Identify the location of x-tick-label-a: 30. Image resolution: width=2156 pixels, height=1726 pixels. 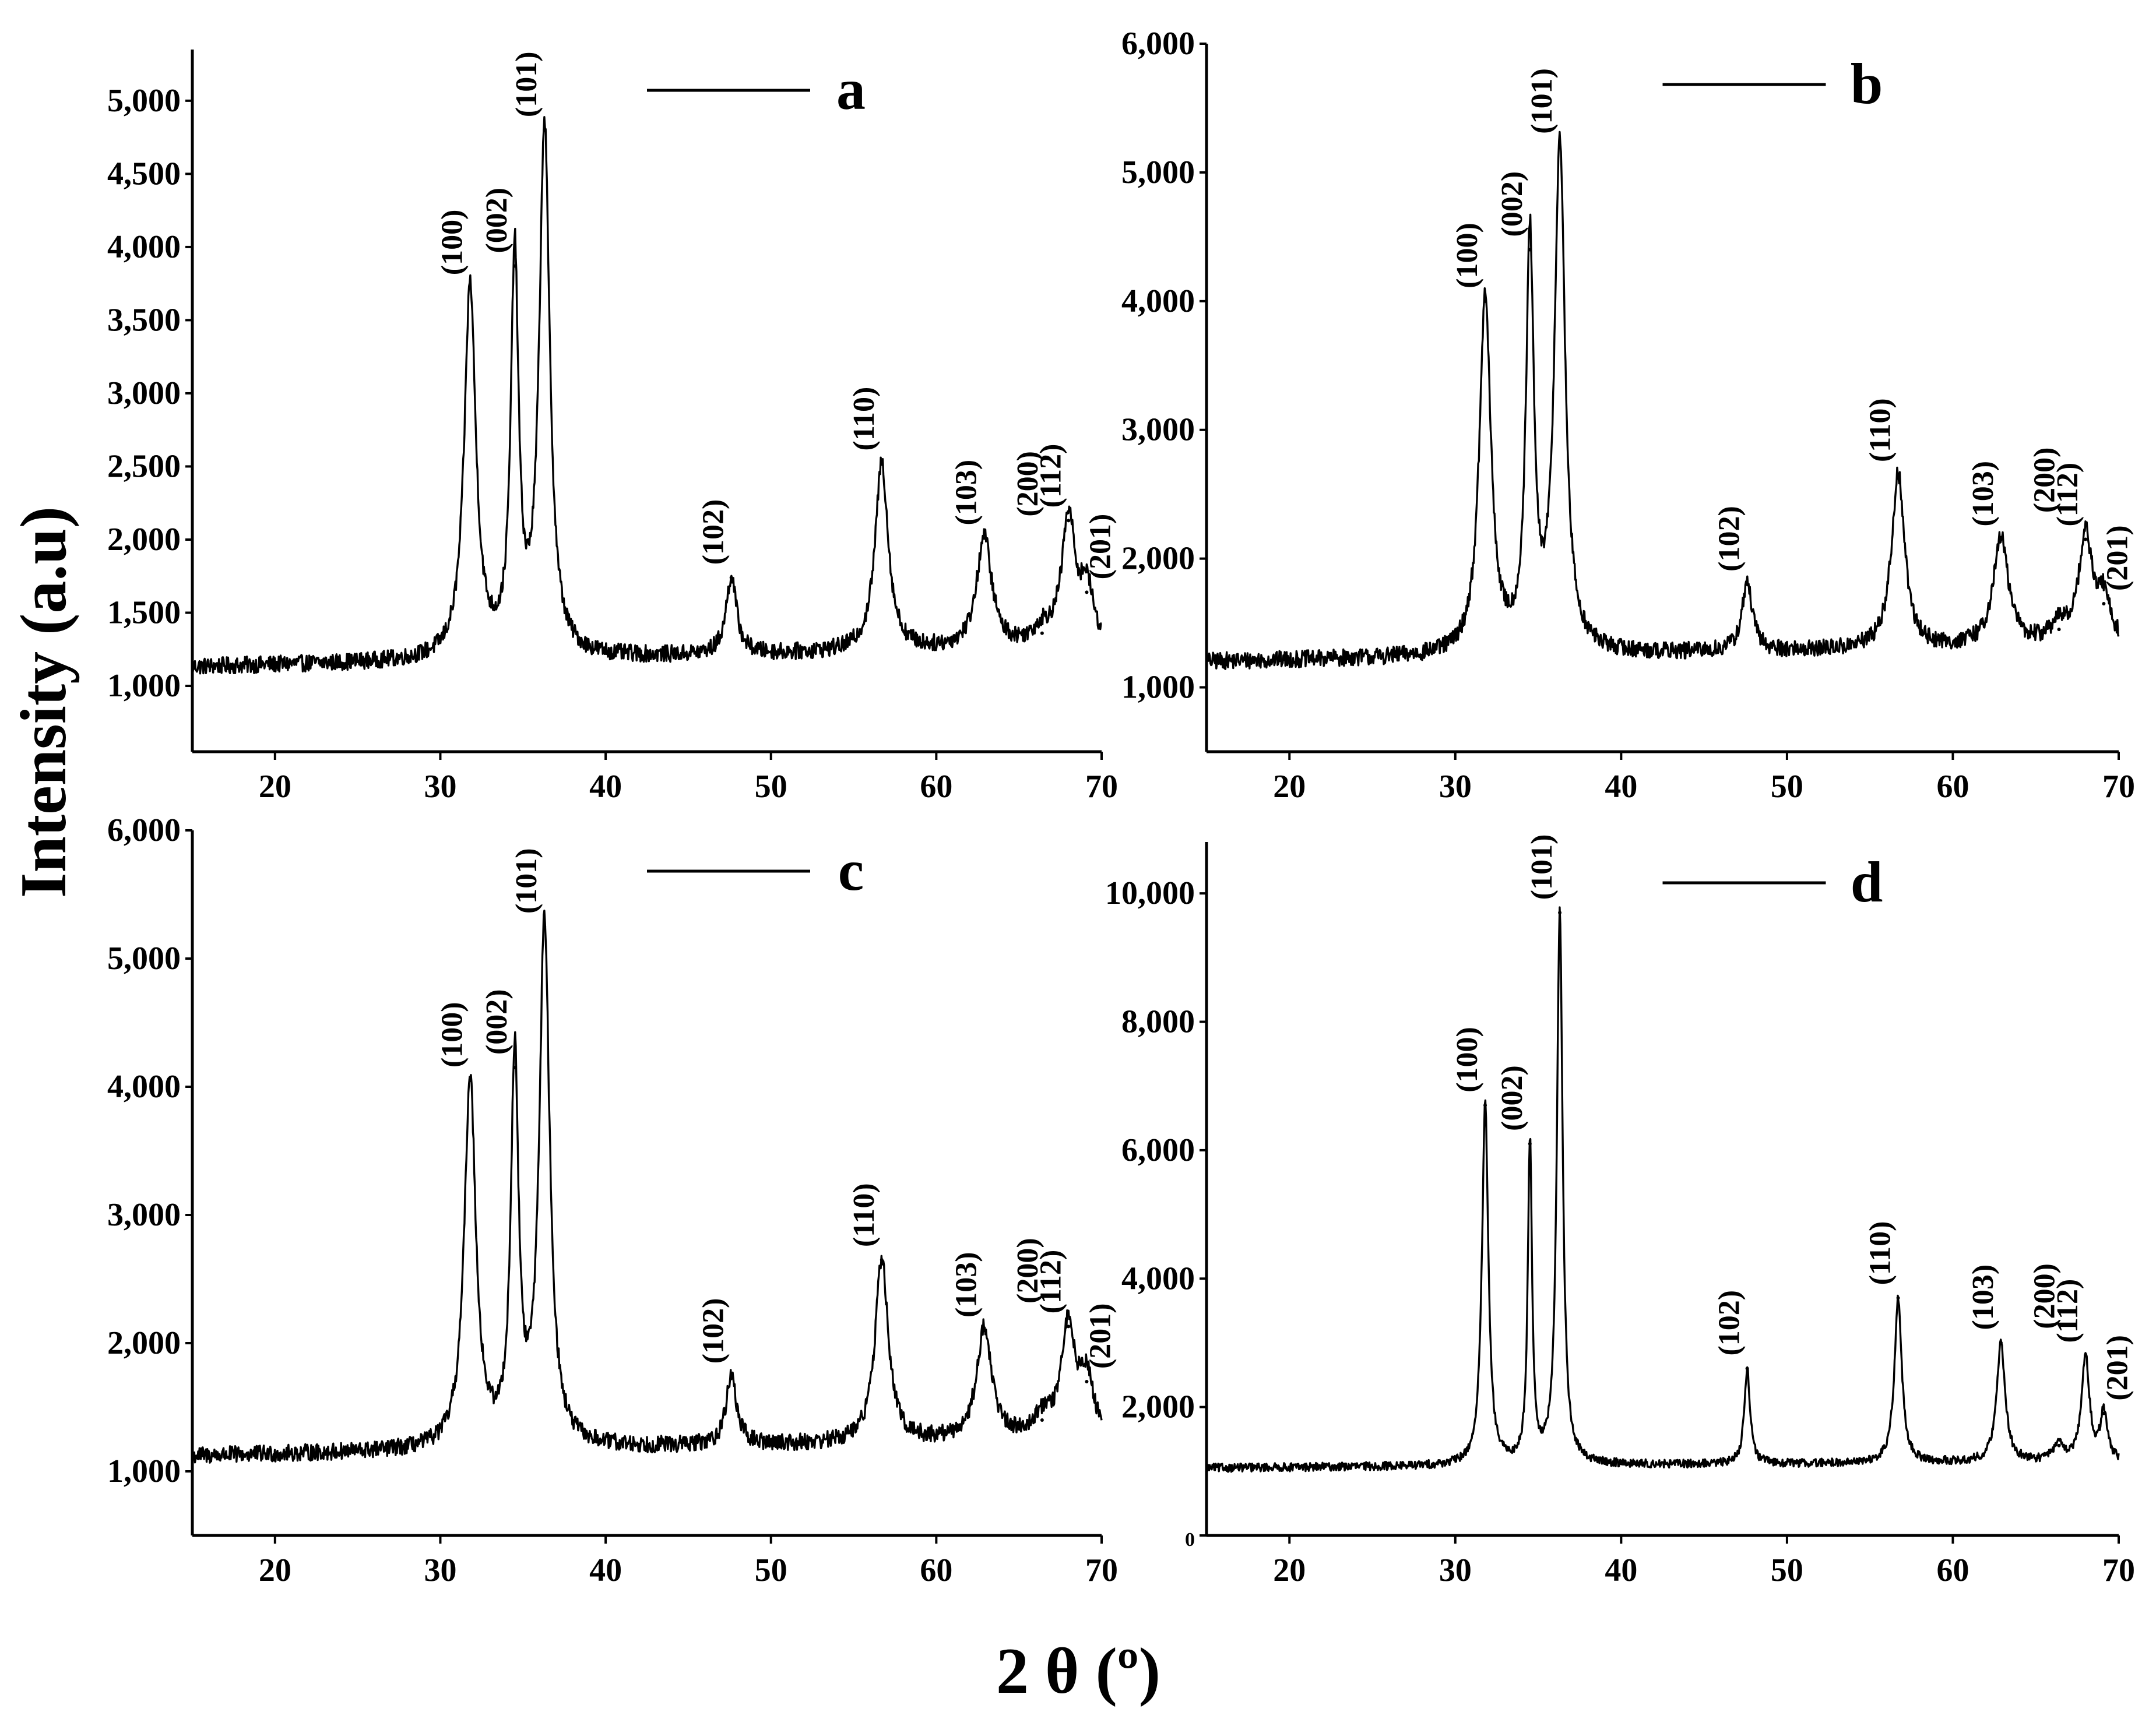
(440, 787).